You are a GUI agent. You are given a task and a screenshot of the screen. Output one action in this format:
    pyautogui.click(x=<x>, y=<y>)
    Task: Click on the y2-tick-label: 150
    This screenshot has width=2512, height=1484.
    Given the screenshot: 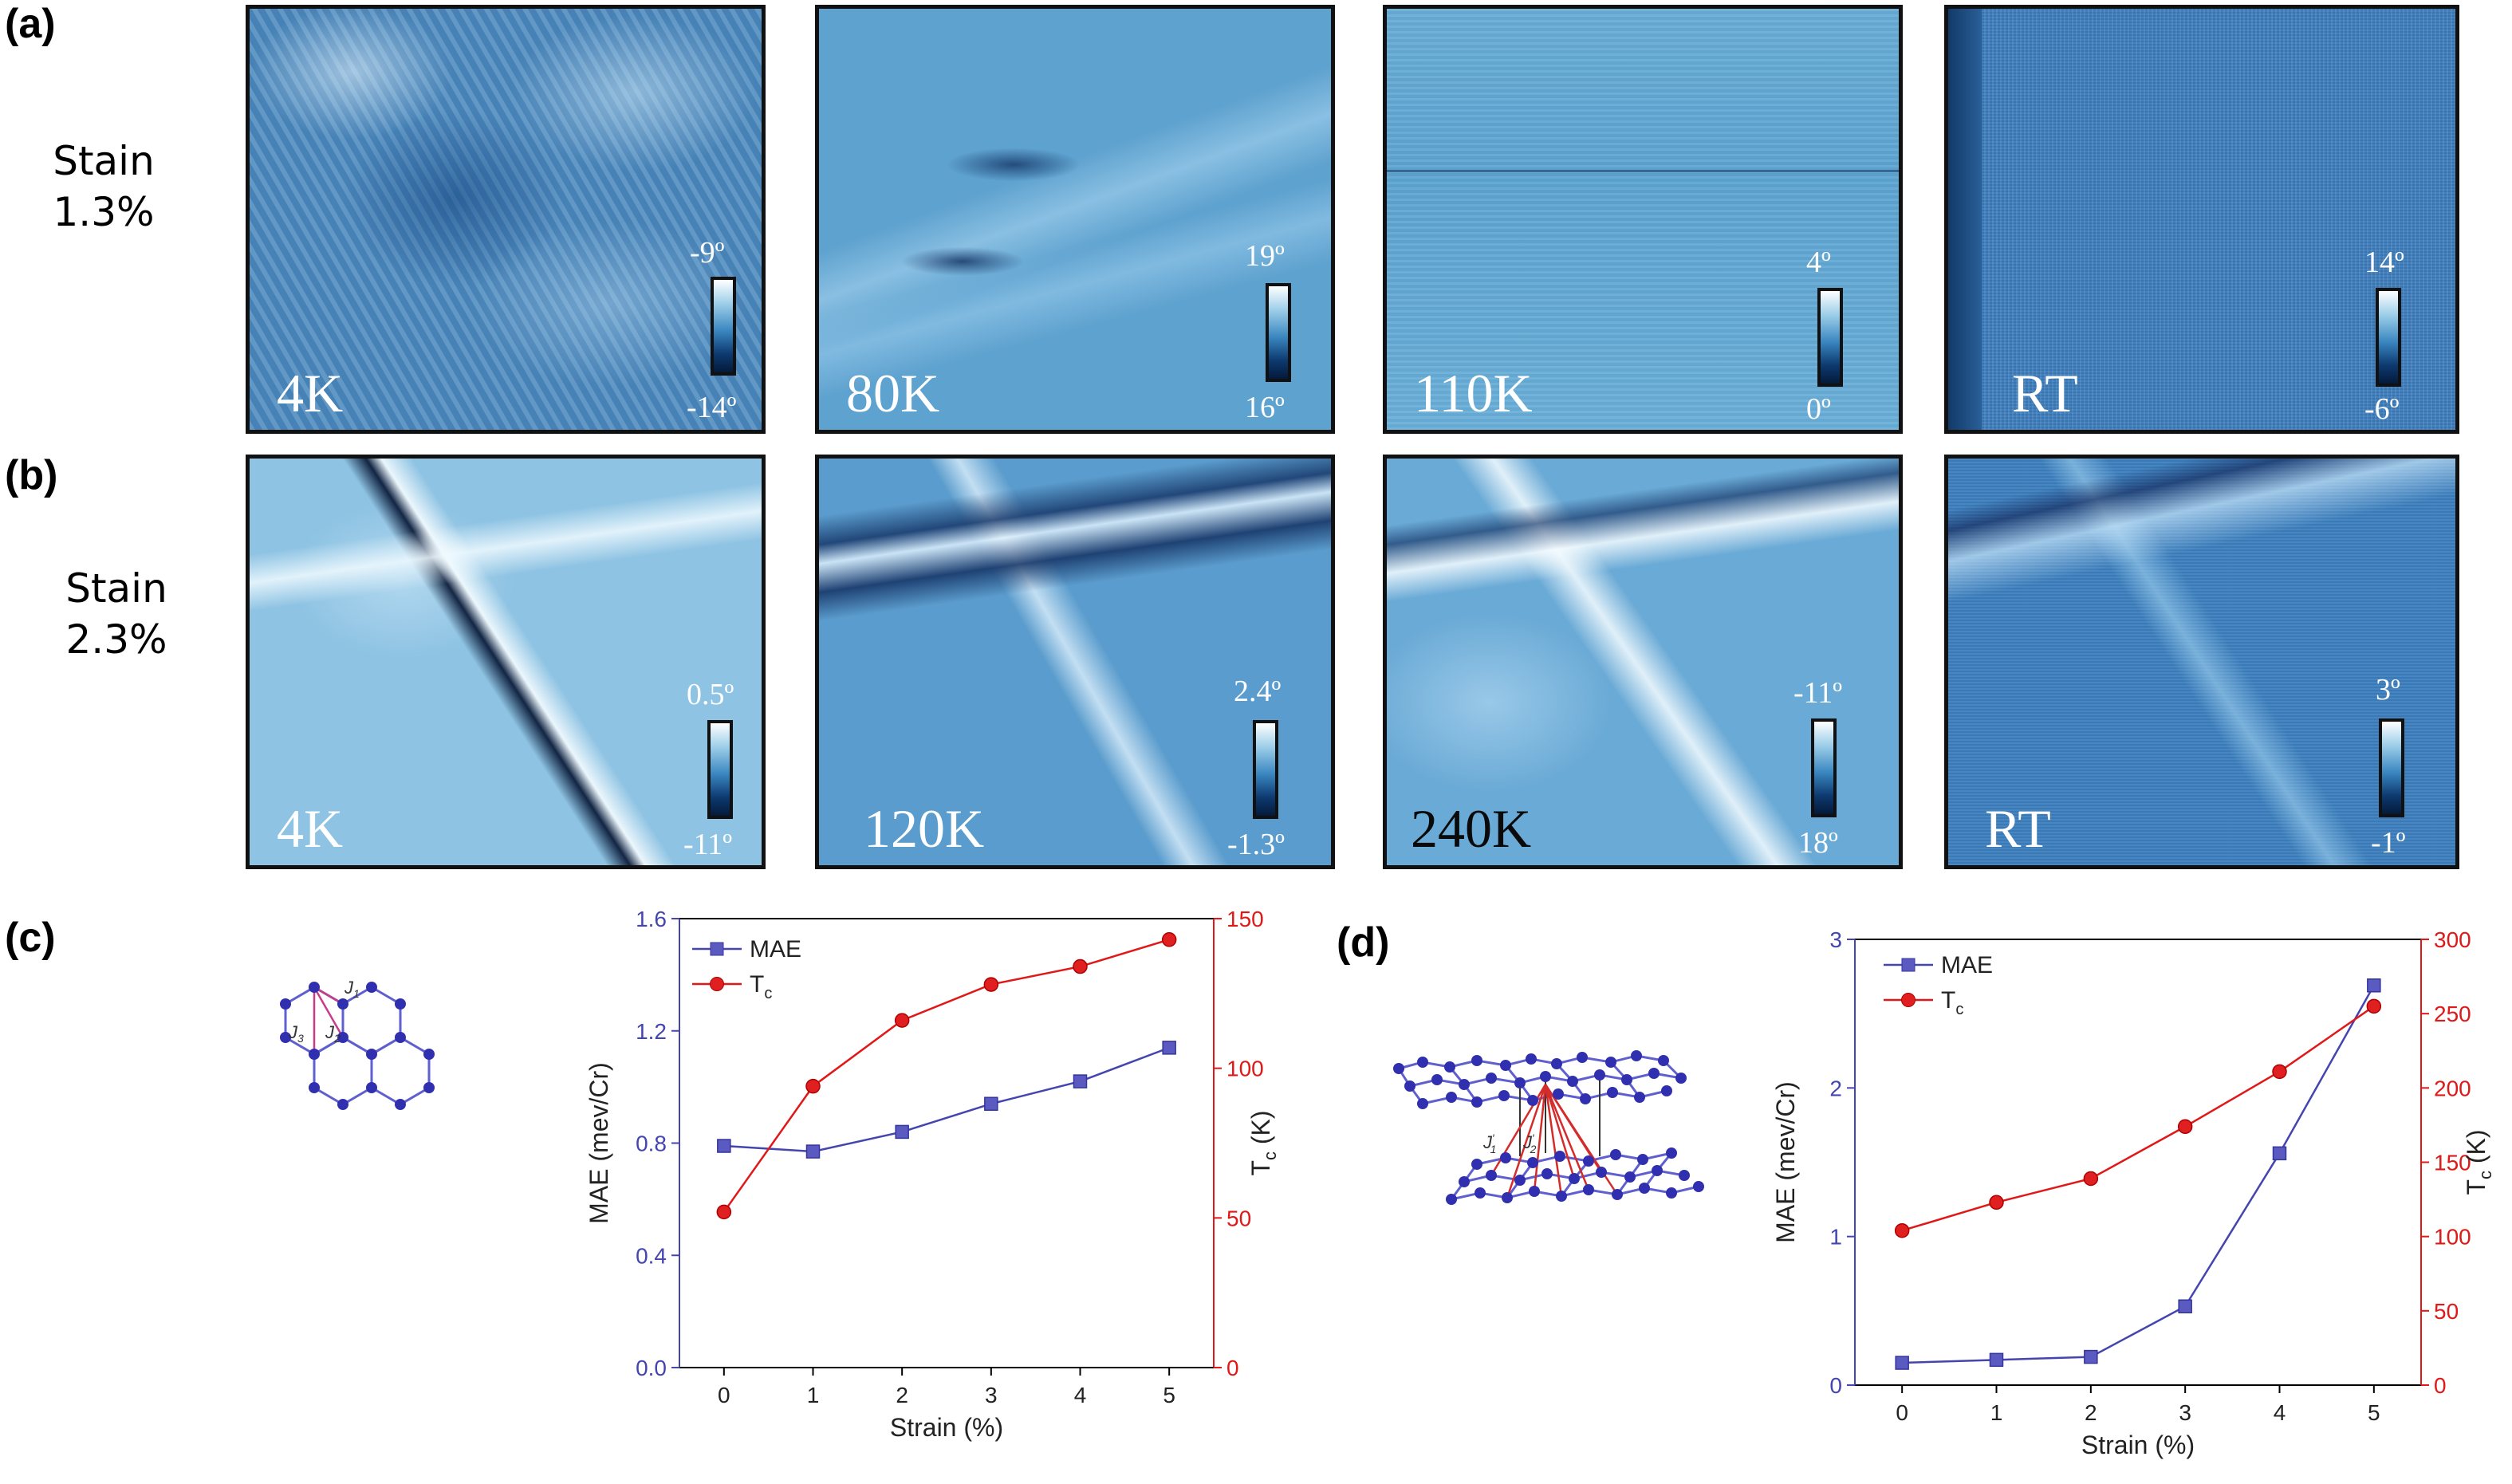 What is the action you would take?
    pyautogui.click(x=1245, y=919)
    